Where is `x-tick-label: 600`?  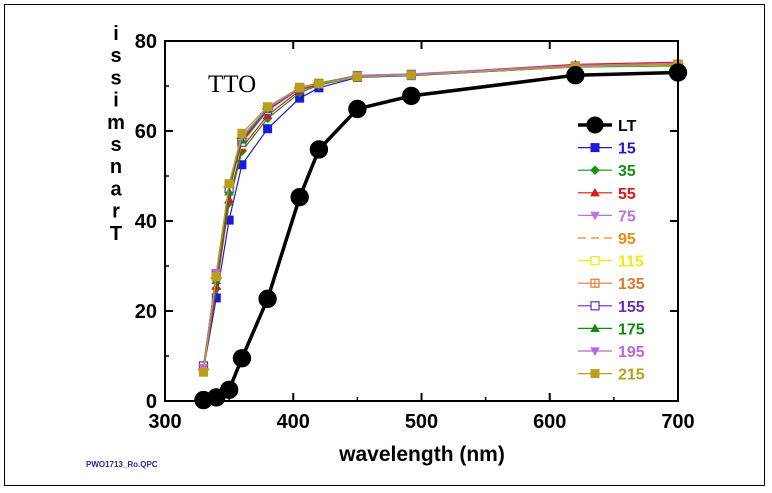 x-tick-label: 600 is located at coordinates (549, 422).